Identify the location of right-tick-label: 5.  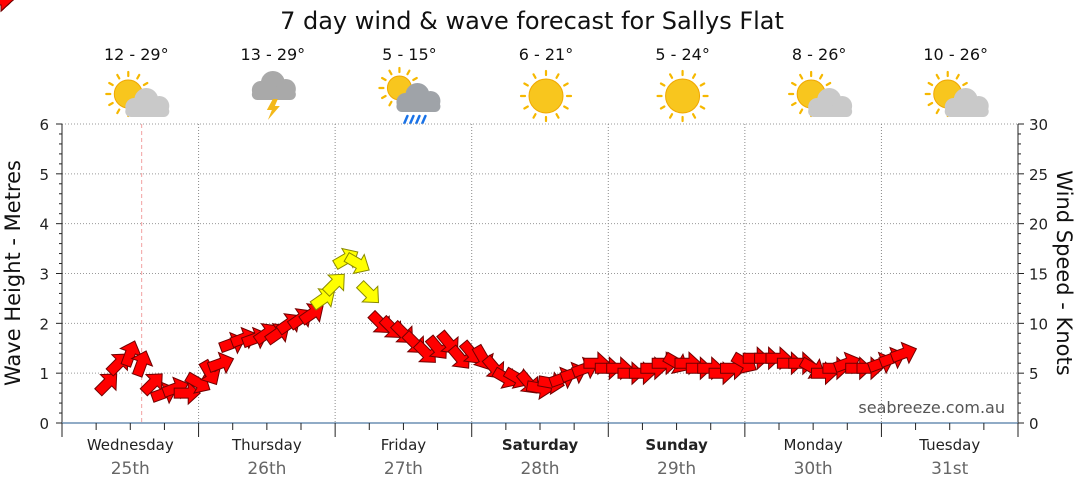
(1034, 374).